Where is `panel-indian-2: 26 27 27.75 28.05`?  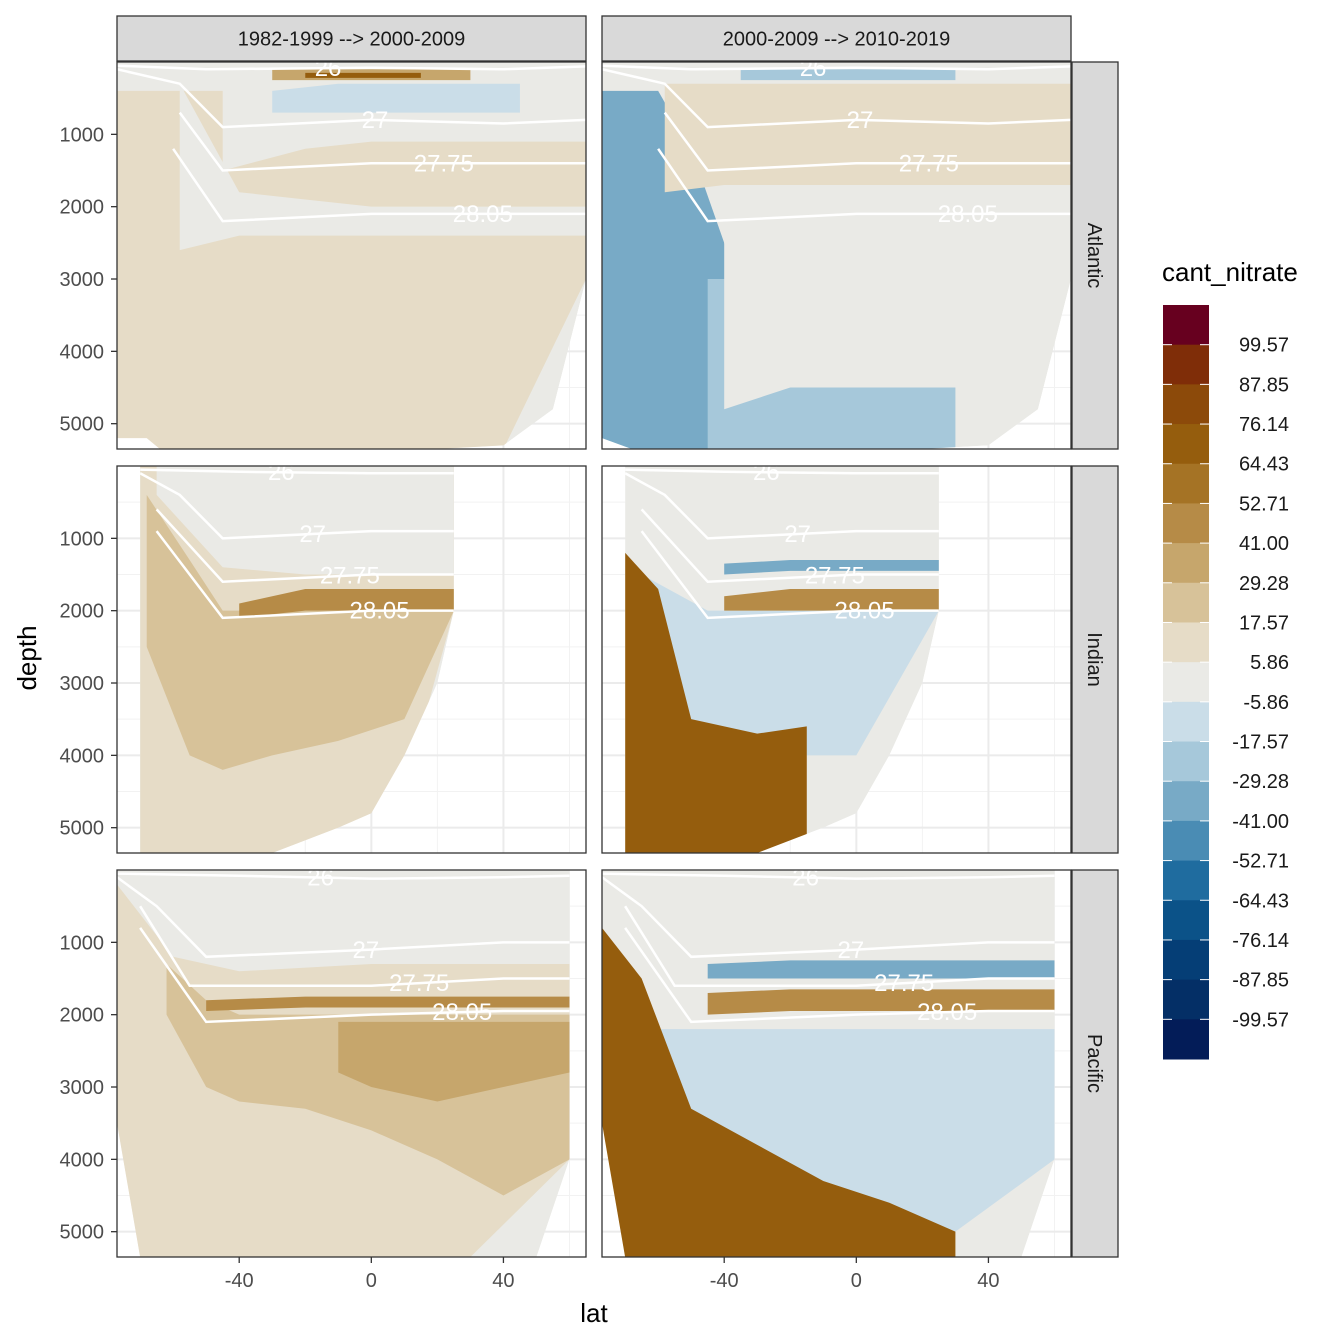 panel-indian-2: 26 27 27.75 28.05 is located at coordinates (836, 656).